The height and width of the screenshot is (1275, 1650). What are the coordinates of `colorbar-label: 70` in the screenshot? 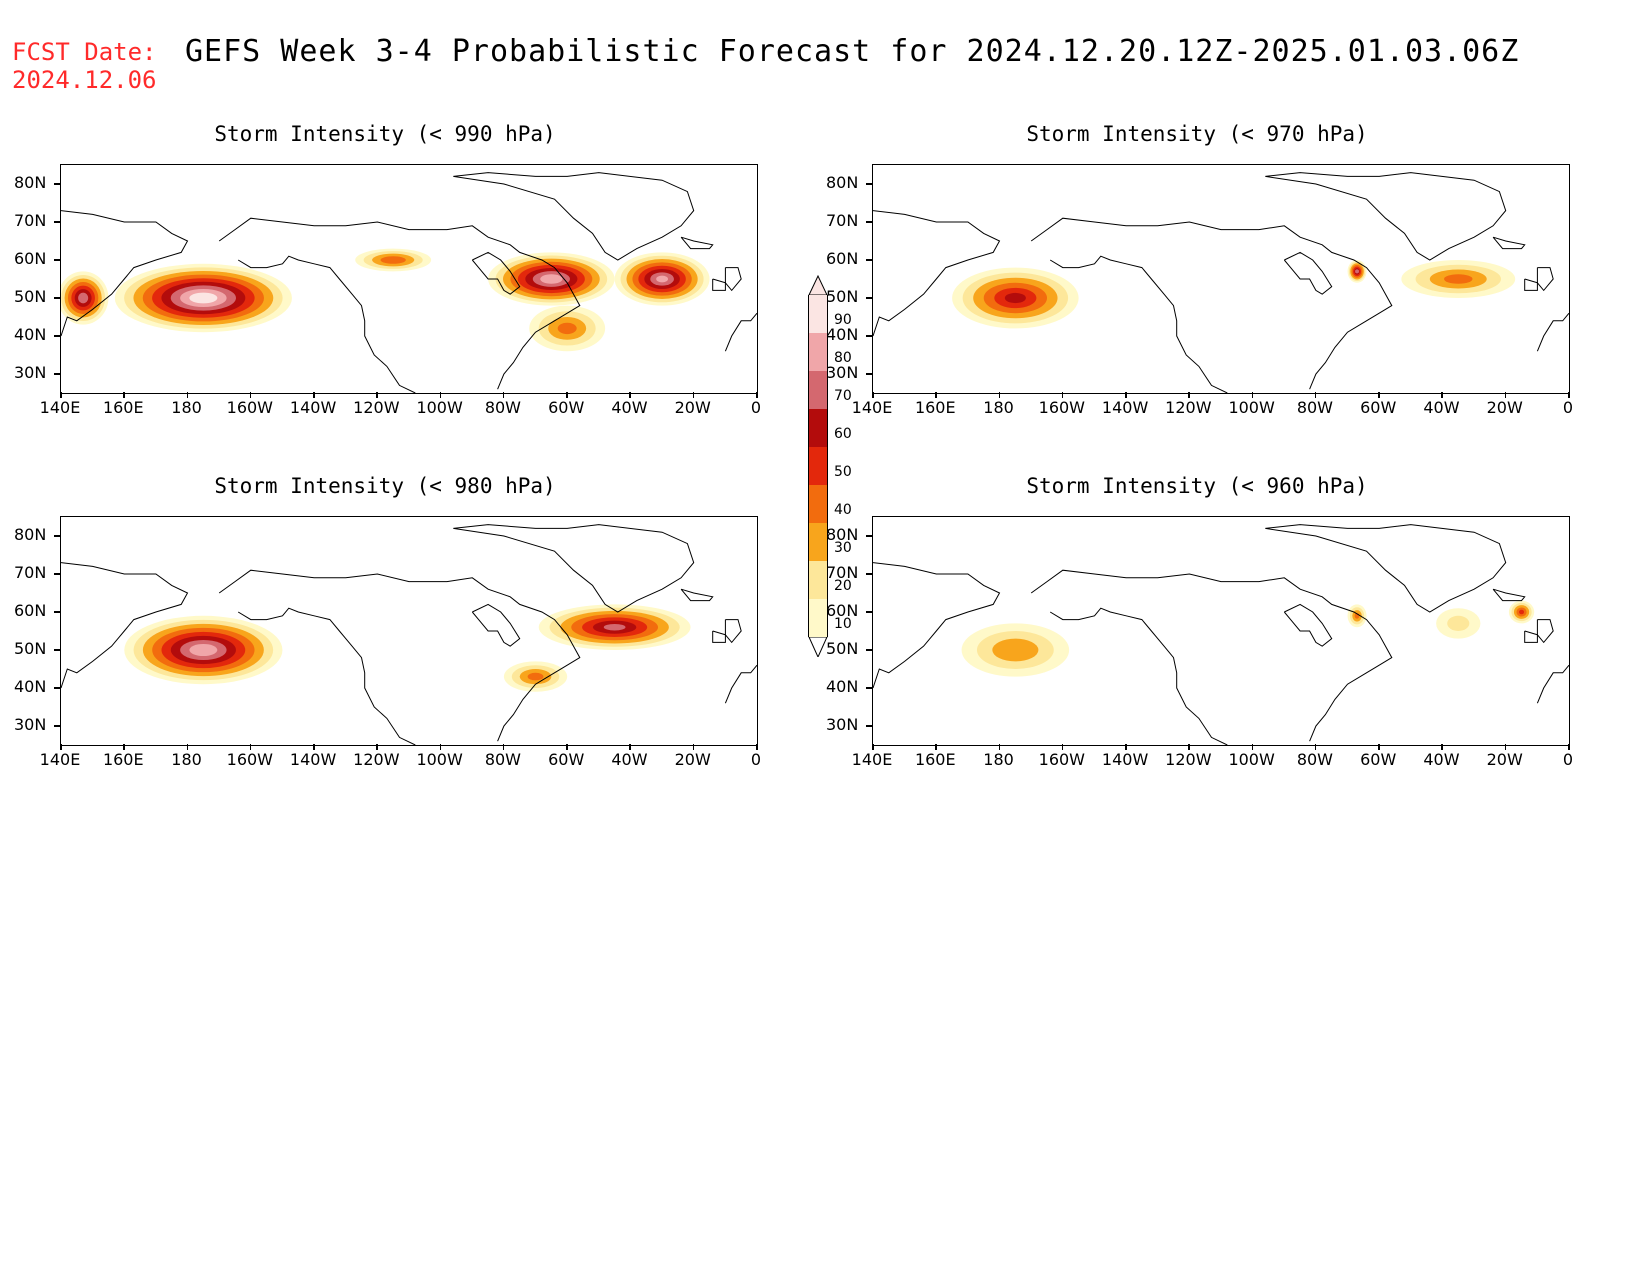 It's located at (843, 395).